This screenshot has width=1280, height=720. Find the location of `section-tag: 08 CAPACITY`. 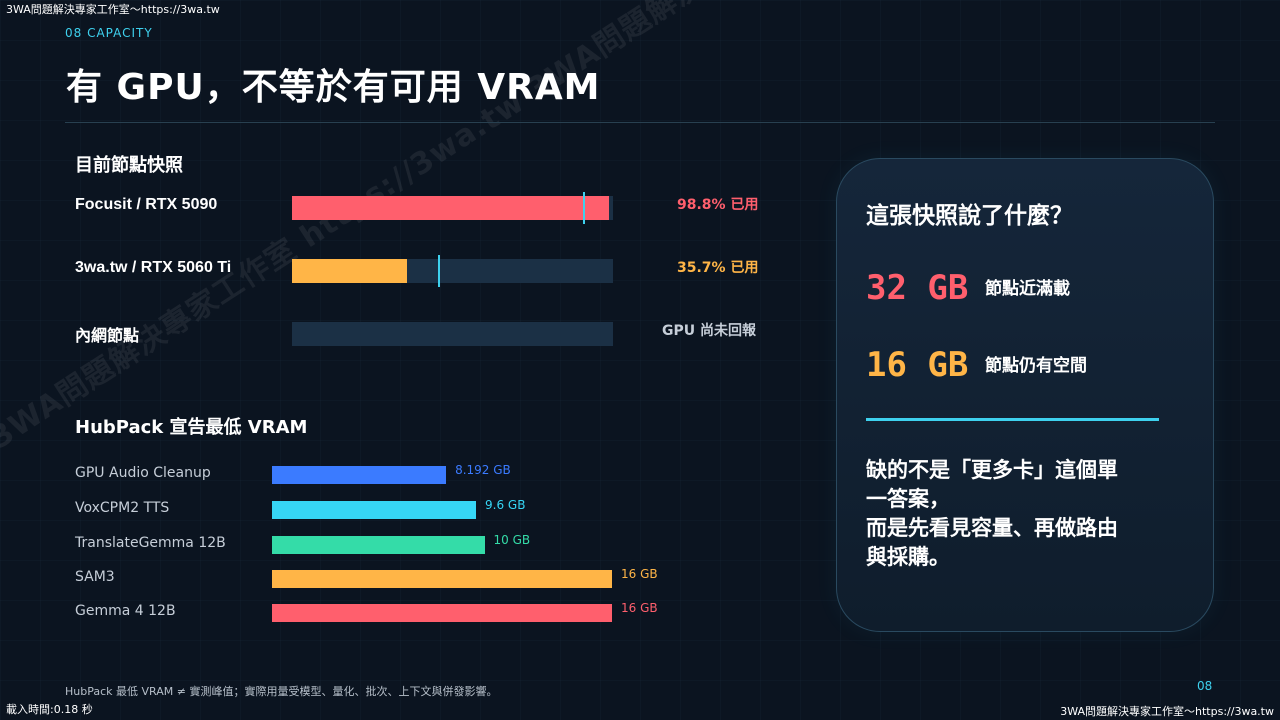

section-tag: 08 CAPACITY is located at coordinates (109, 33).